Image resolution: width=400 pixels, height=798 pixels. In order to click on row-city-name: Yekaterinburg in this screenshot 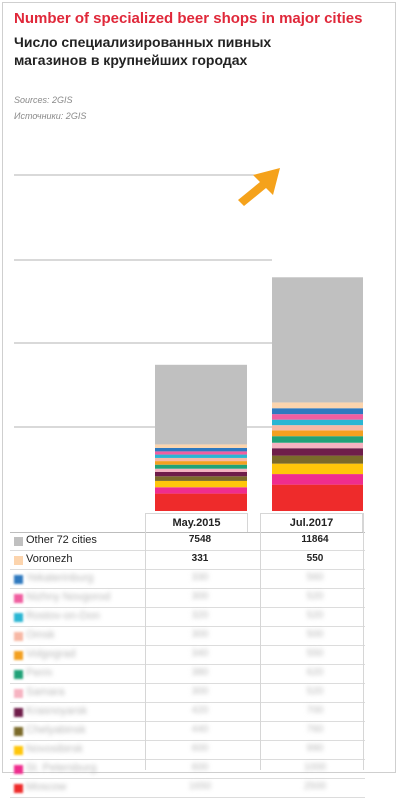, I will do `click(60, 578)`.